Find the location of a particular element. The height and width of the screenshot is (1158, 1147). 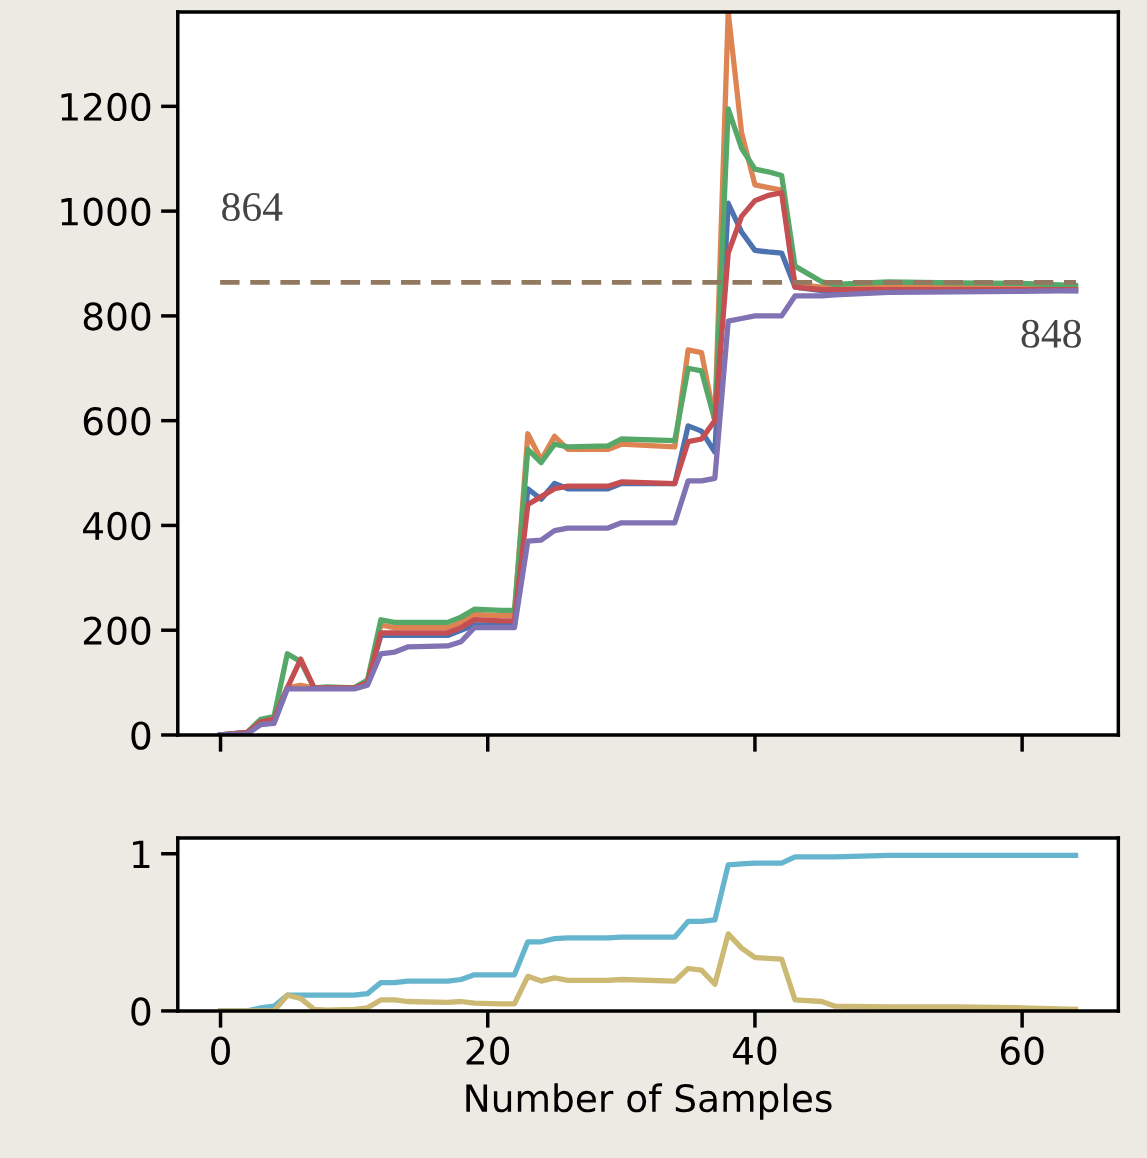

y-tick-label: 600 is located at coordinates (117, 421).